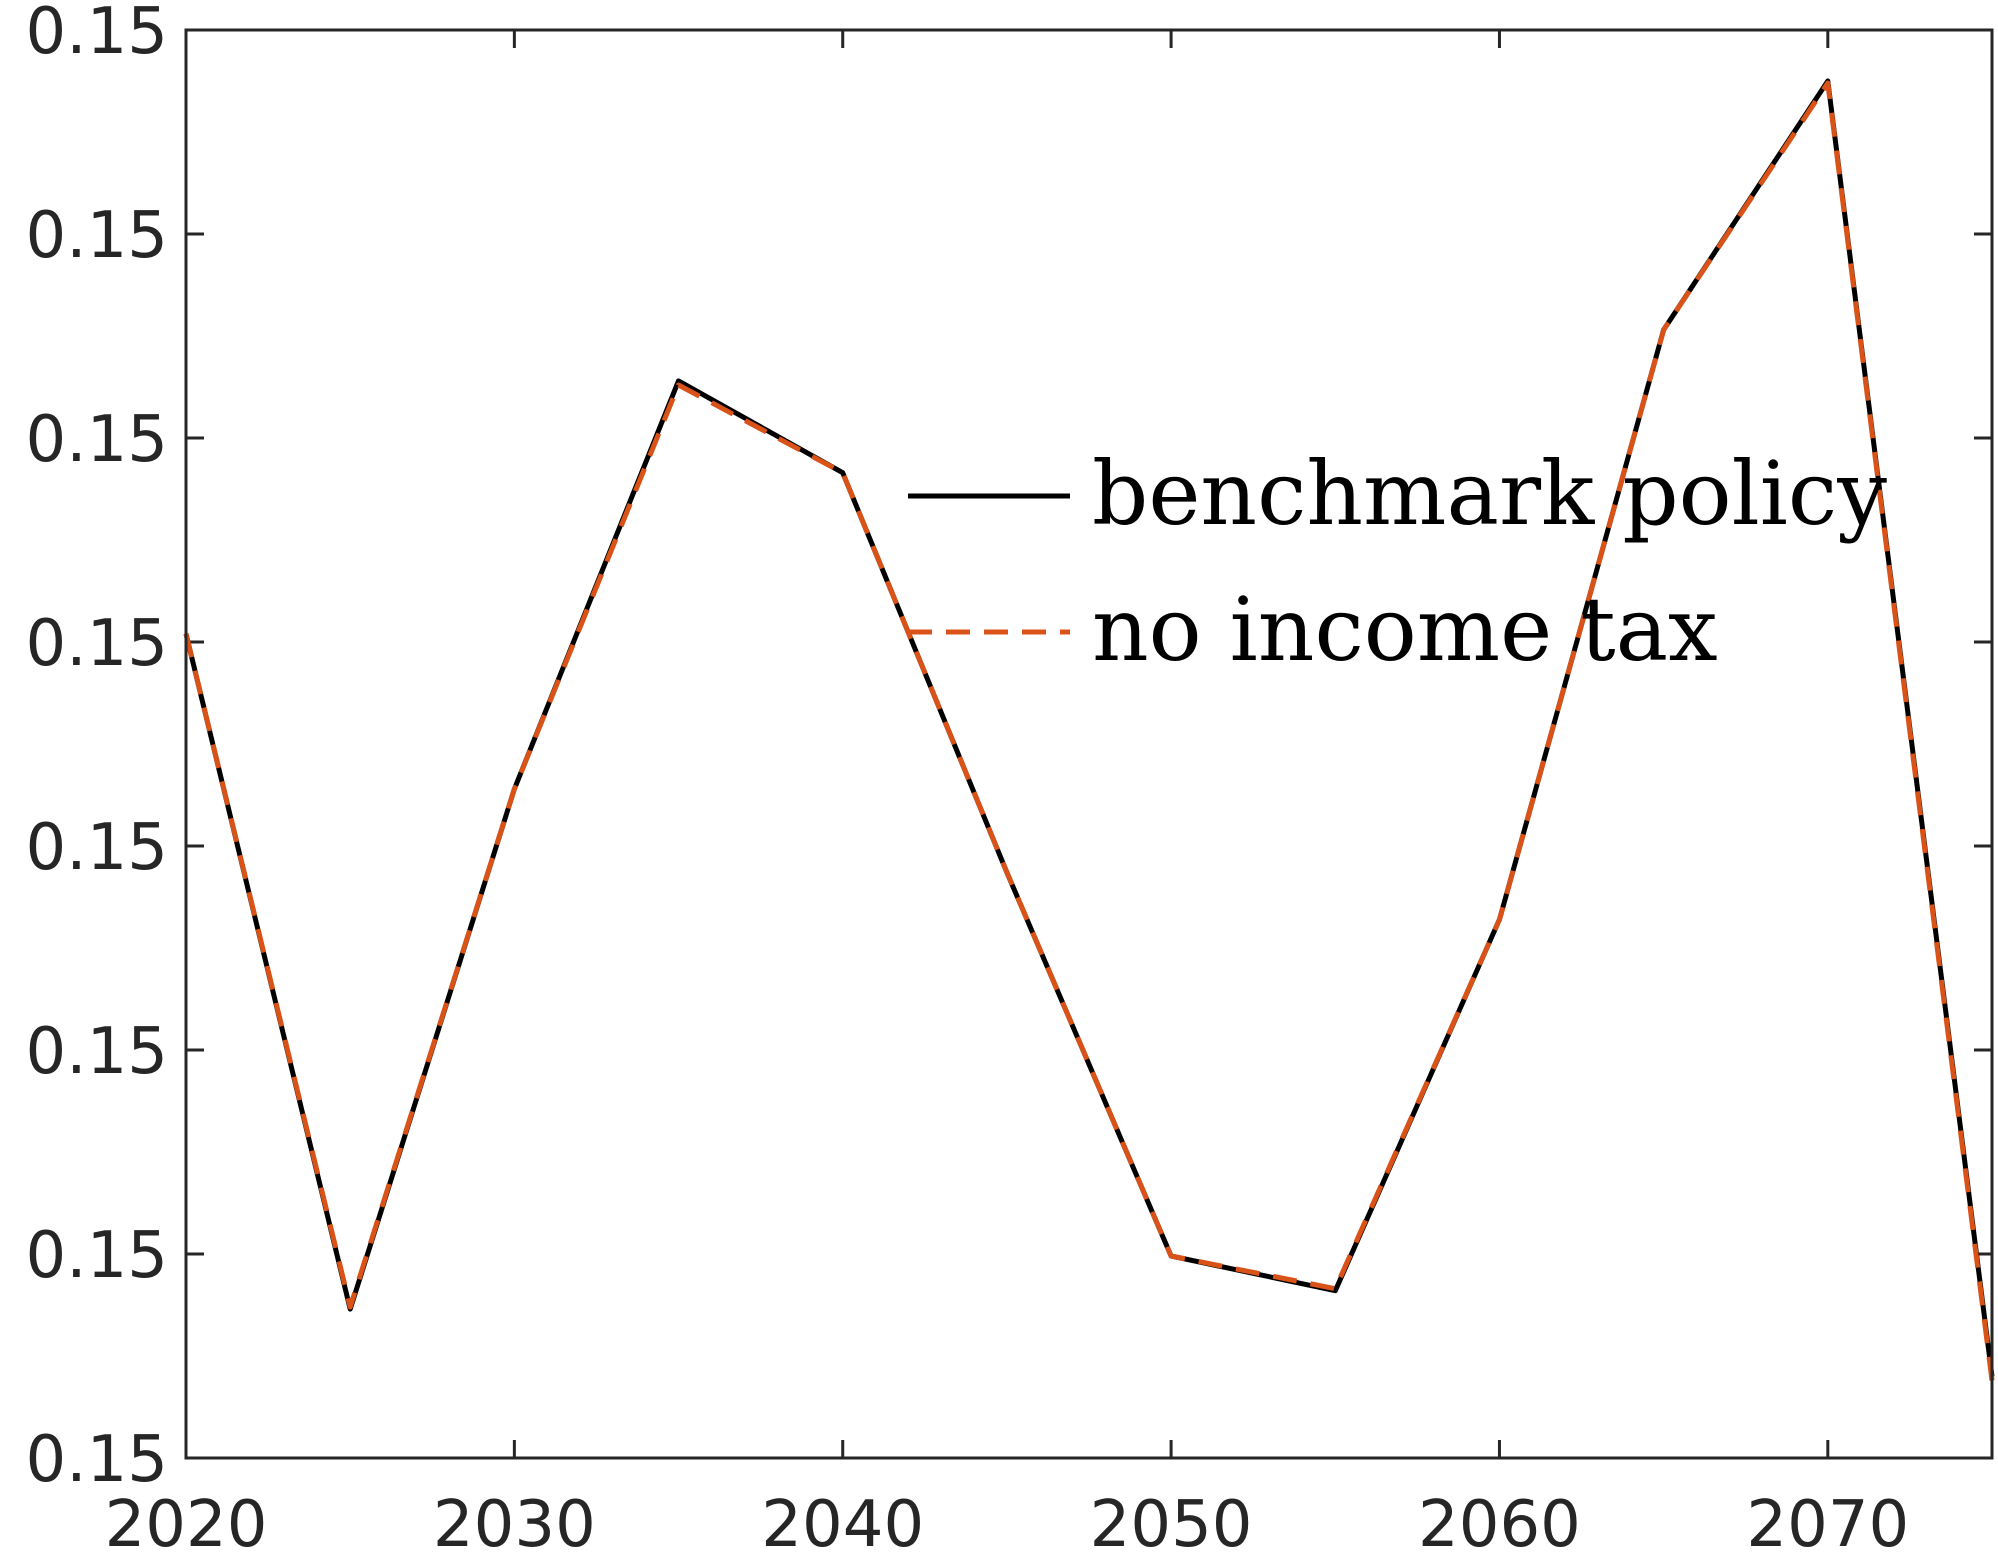 The image size is (1998, 1553). I want to click on x-tick-label: 2030, so click(514, 1520).